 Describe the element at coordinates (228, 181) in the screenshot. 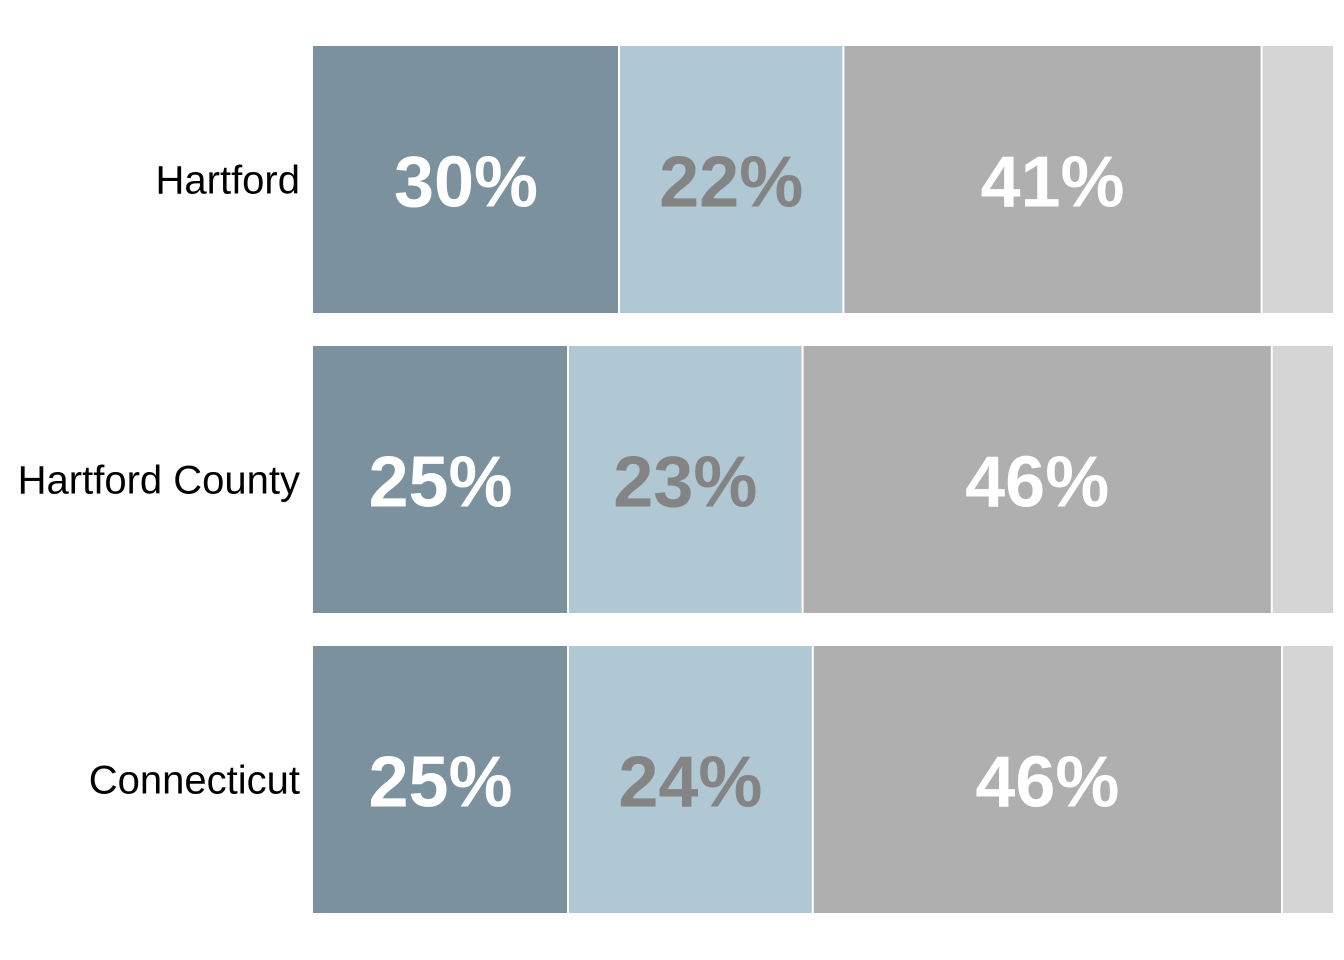

I see `category-label: Hartford` at that location.